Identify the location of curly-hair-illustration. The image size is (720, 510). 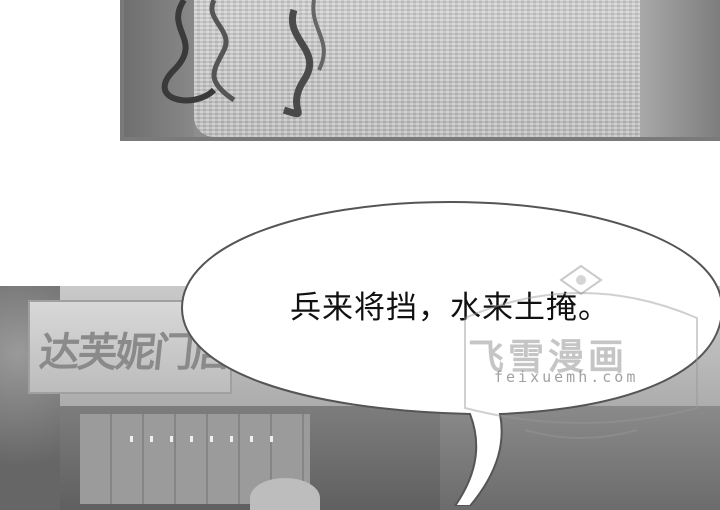
(243, 59).